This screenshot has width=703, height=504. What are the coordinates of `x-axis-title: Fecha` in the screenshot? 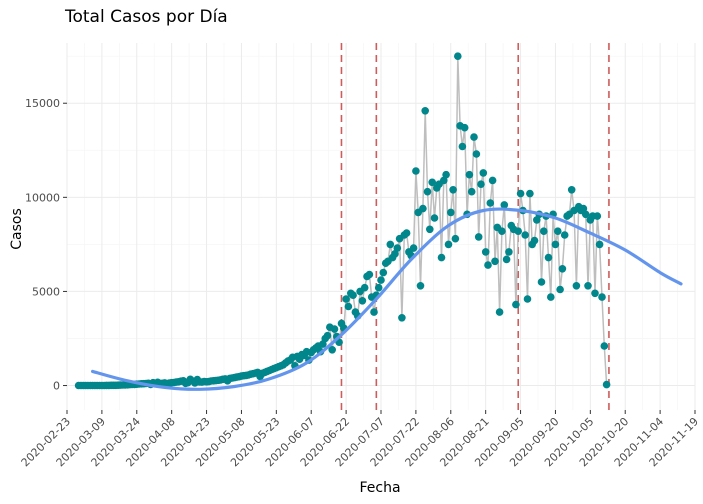 It's located at (379, 488).